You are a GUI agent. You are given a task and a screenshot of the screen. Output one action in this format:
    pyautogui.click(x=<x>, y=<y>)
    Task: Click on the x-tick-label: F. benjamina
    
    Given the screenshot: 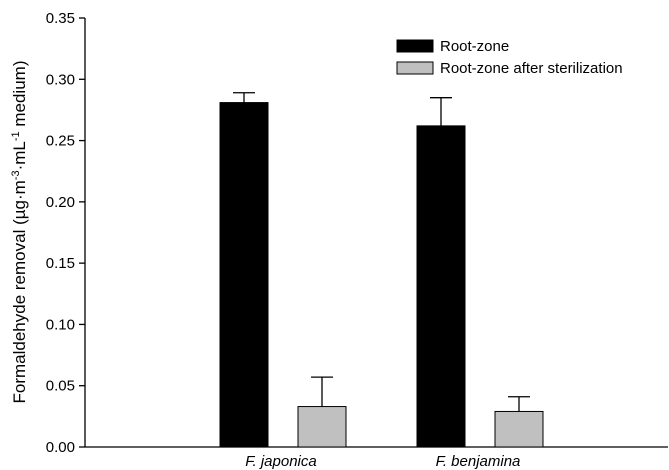 What is the action you would take?
    pyautogui.click(x=478, y=461)
    